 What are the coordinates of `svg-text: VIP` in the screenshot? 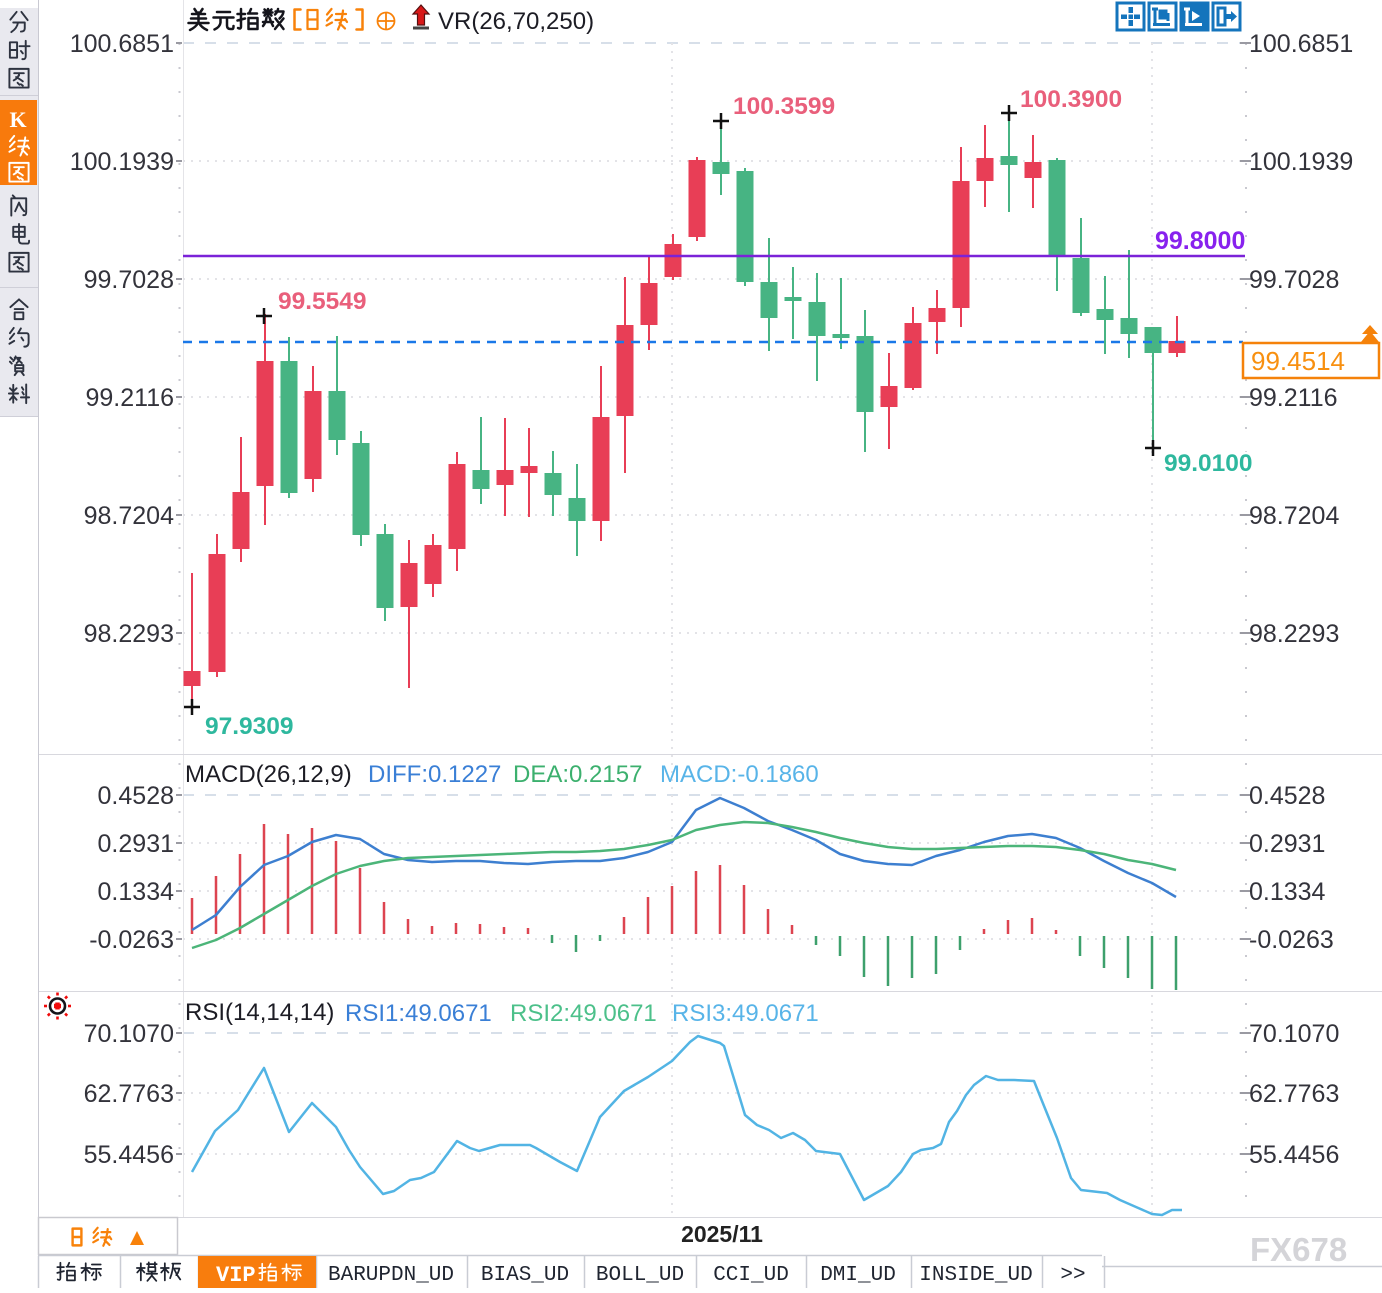 It's located at (236, 1275).